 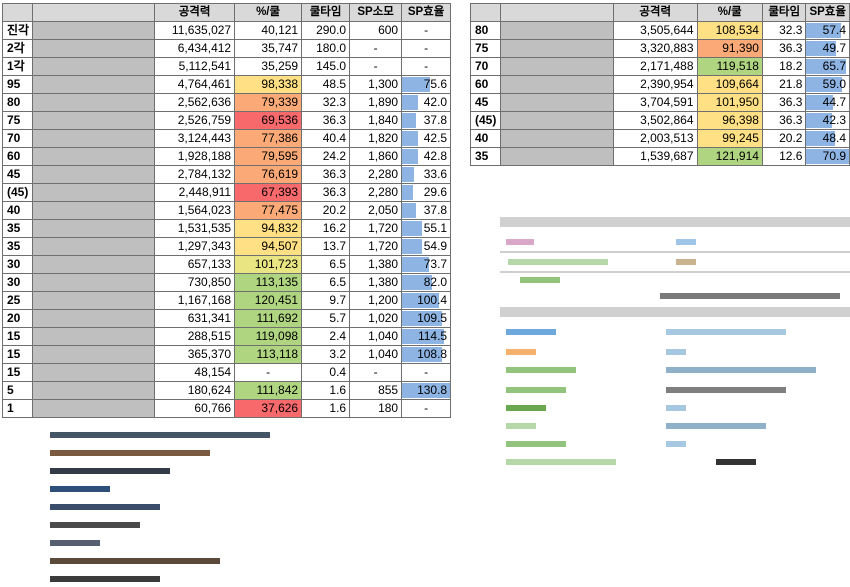 What do you see at coordinates (784, 138) in the screenshot?
I see `cooldown-cell: 20.2` at bounding box center [784, 138].